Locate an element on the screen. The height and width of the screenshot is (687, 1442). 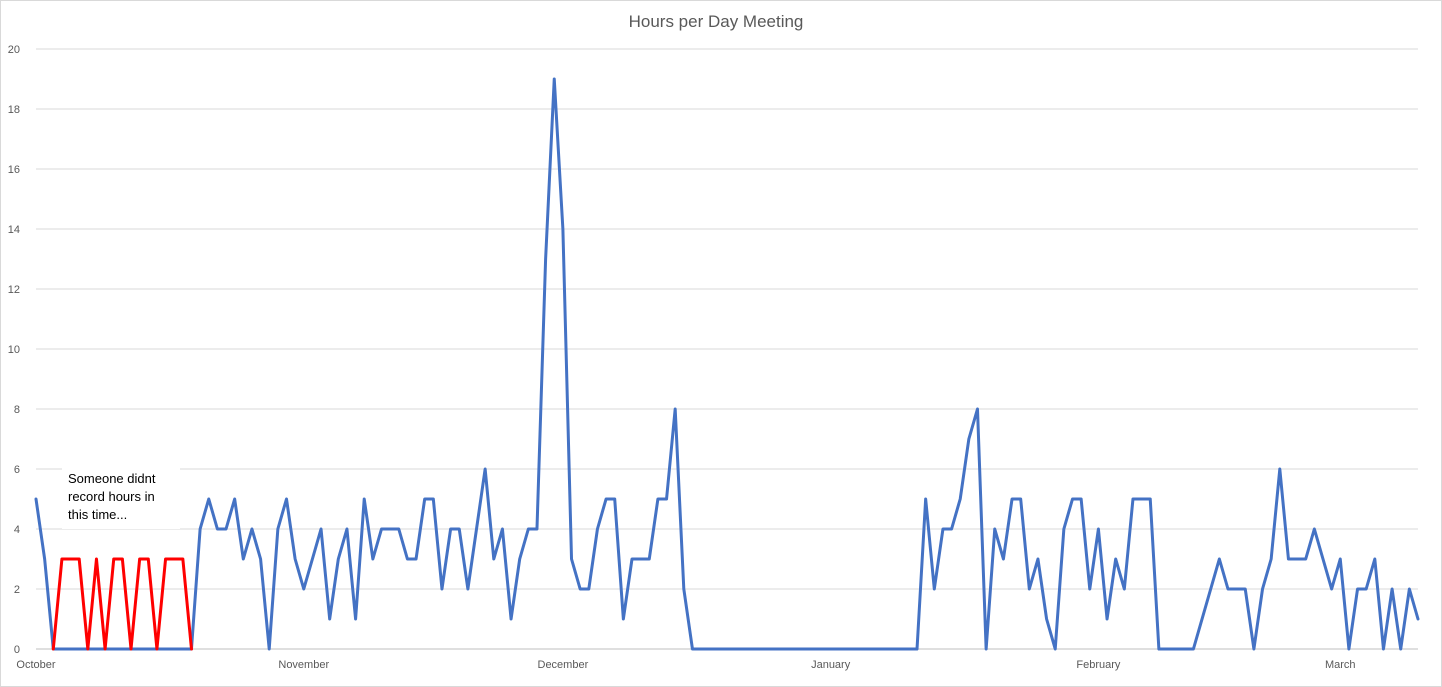
y-tick-label: 2 is located at coordinates (17, 590).